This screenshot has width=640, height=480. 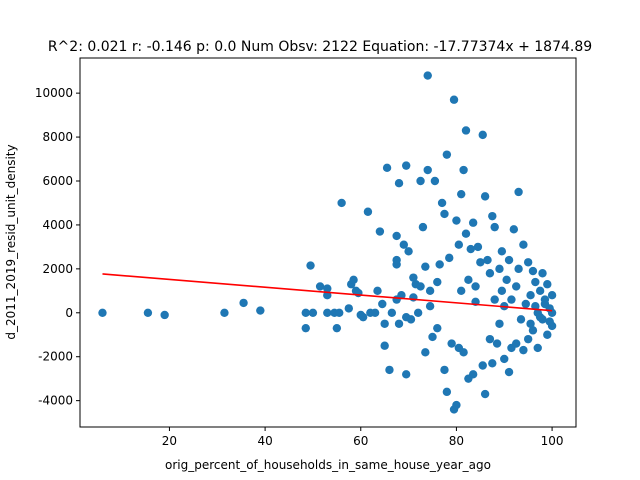 I want to click on y-tick-label: 6000, so click(x=57, y=181).